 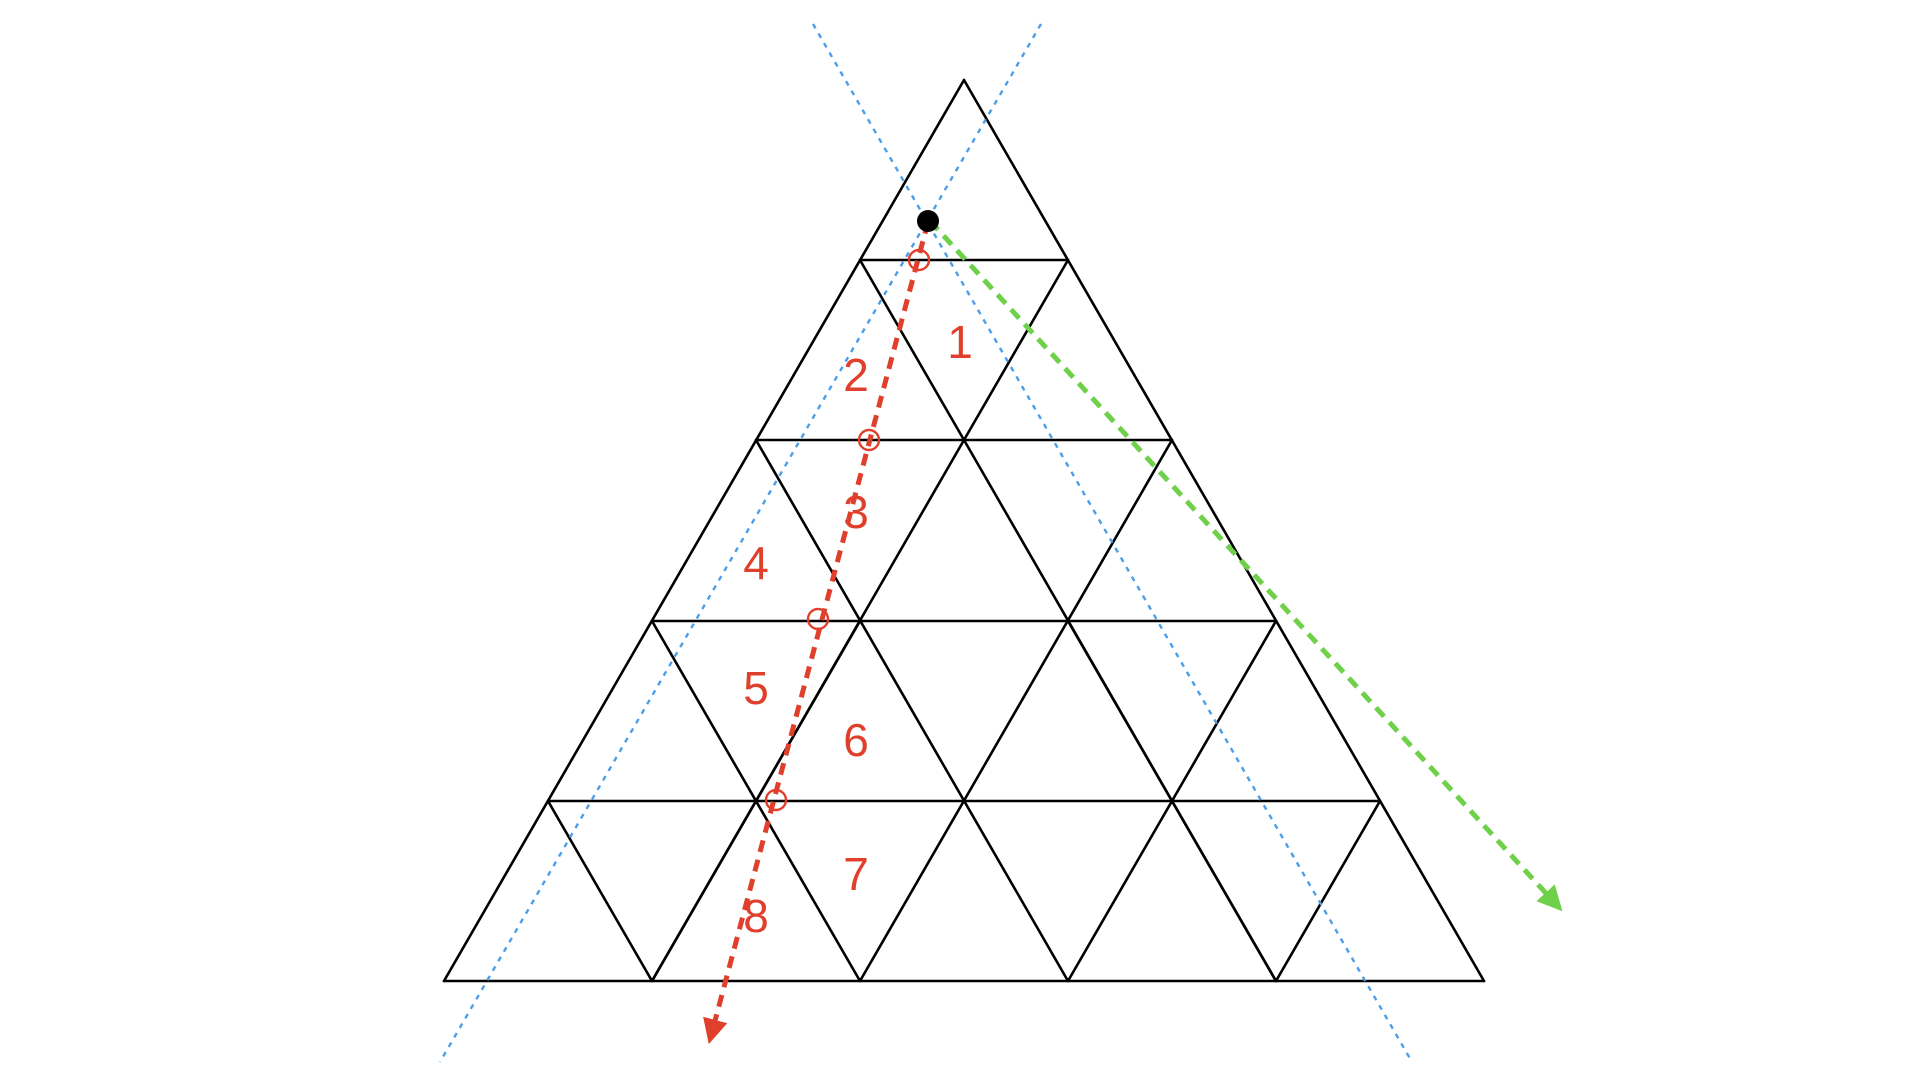 What do you see at coordinates (756, 563) in the screenshot?
I see `triangle-label-4: 4` at bounding box center [756, 563].